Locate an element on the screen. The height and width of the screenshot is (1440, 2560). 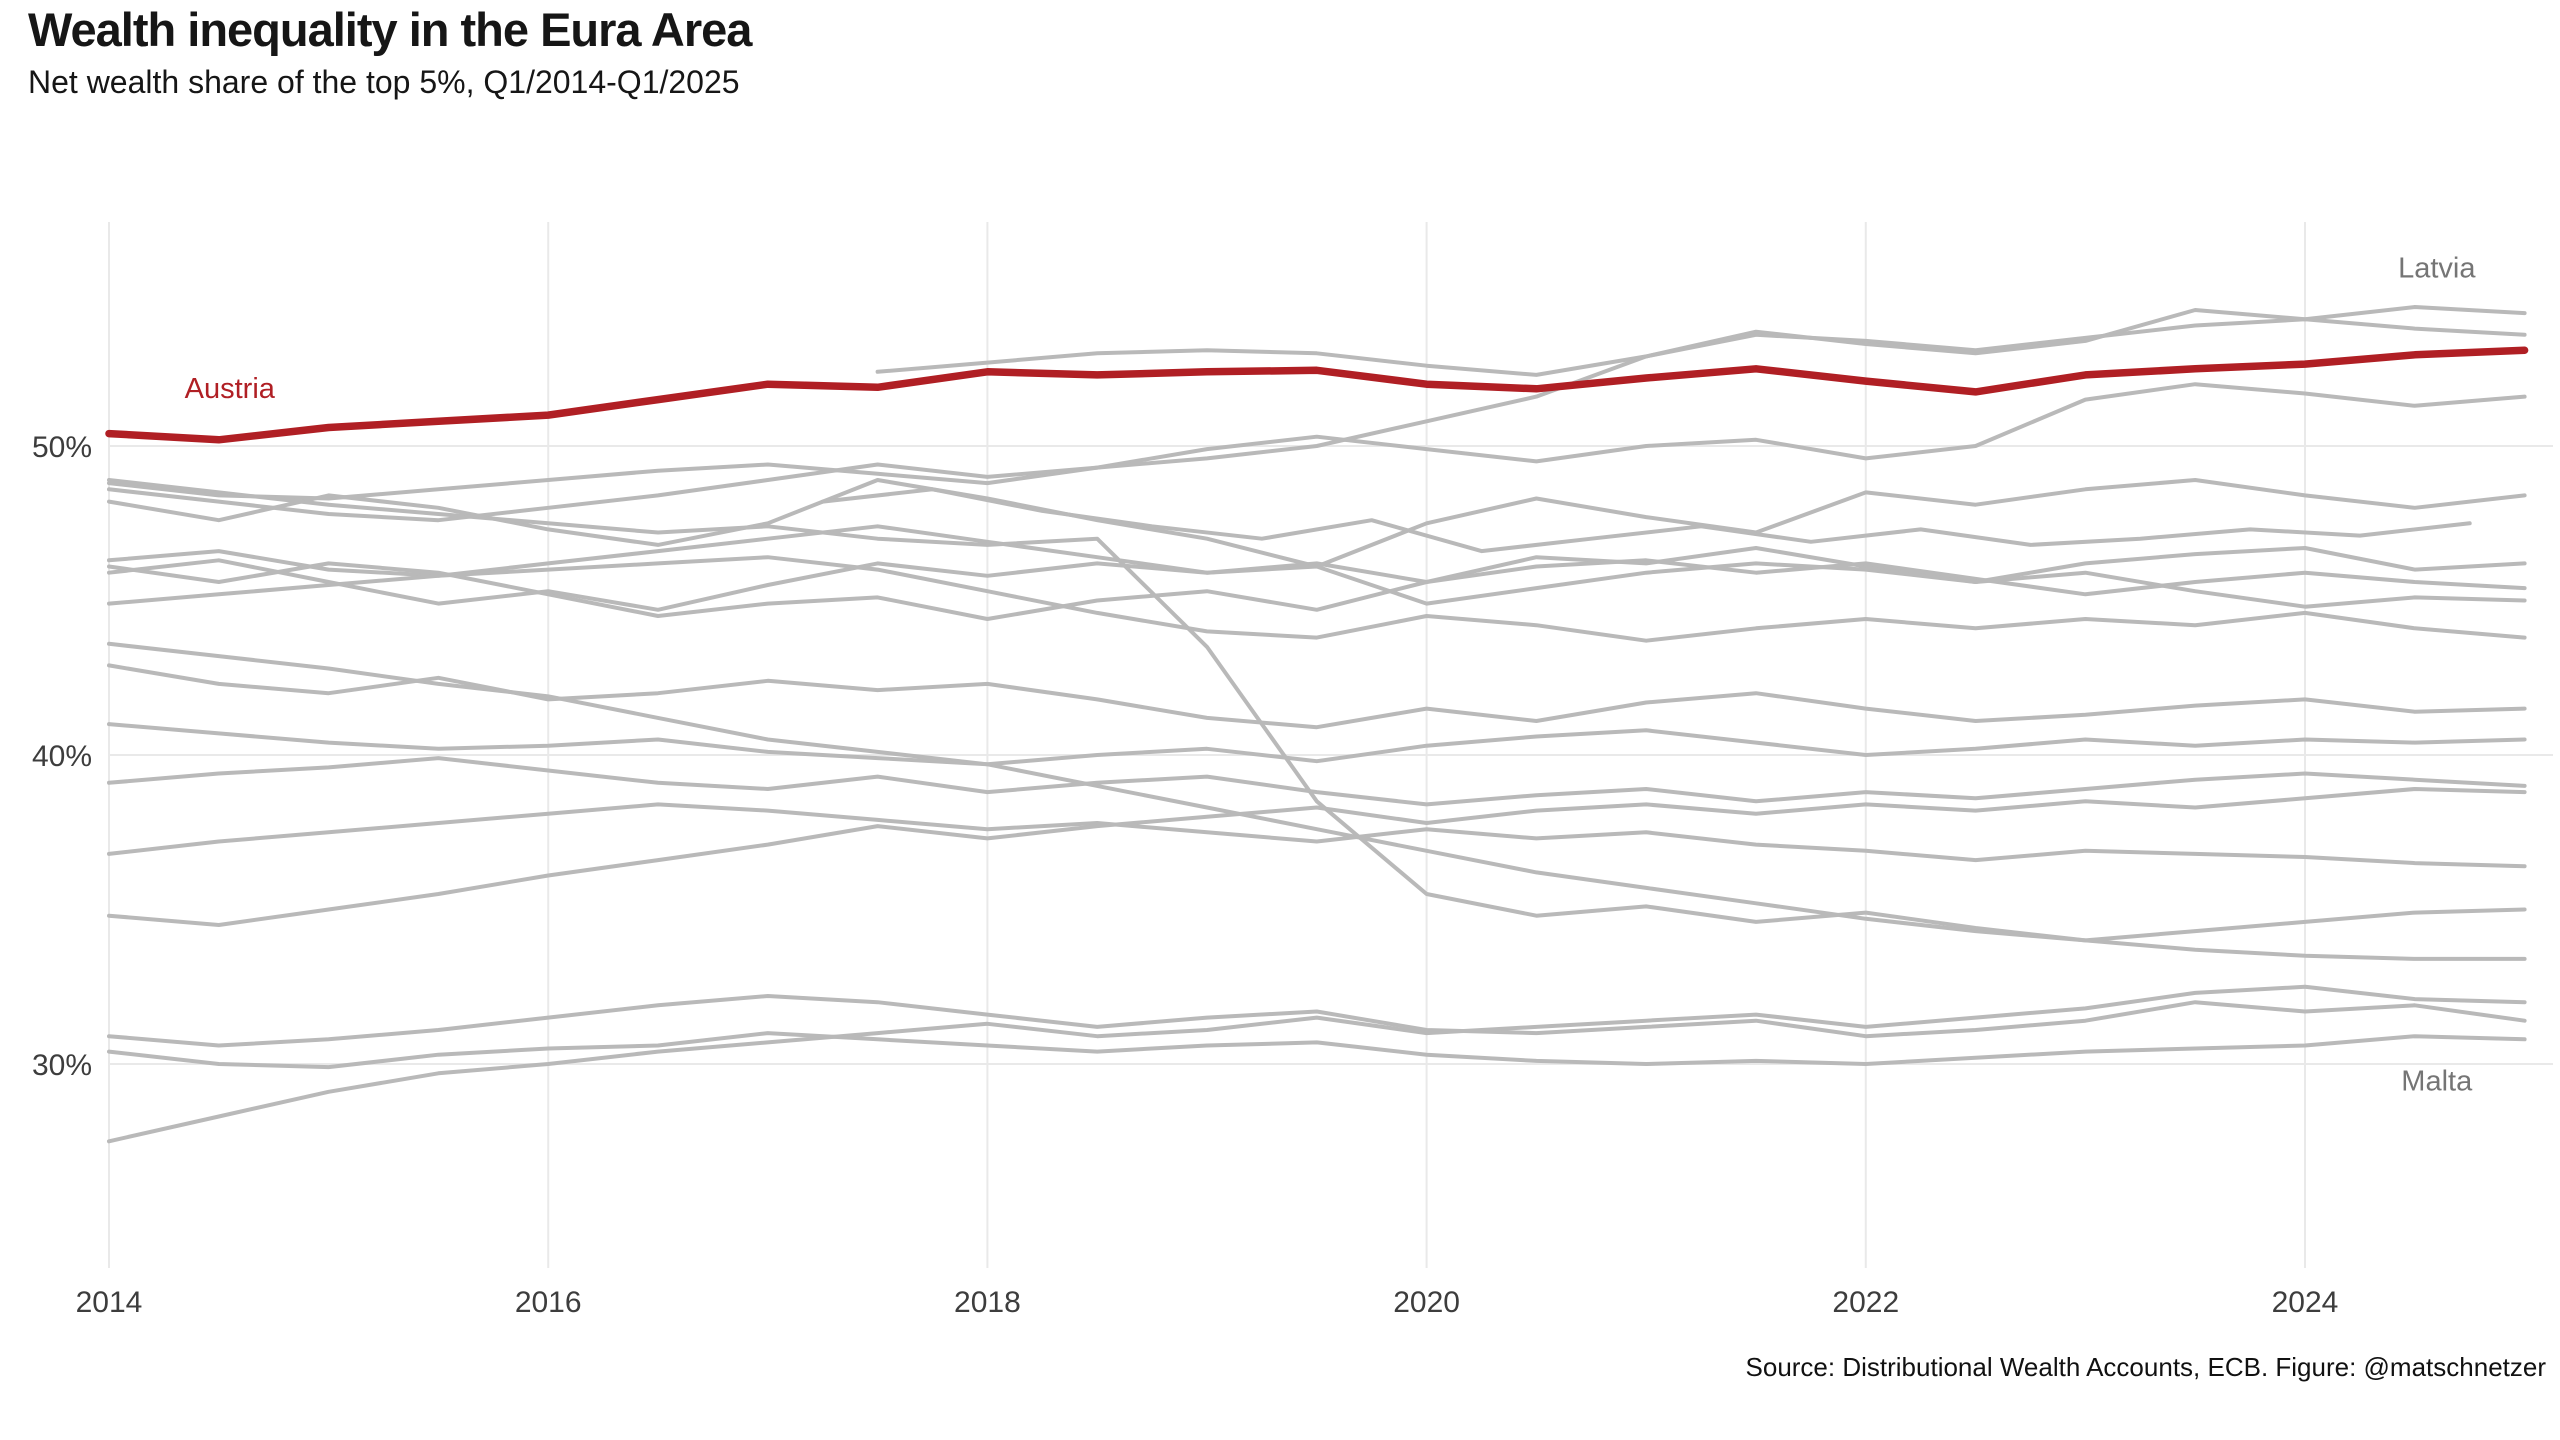
series-line-austria is located at coordinates (1317, 395).